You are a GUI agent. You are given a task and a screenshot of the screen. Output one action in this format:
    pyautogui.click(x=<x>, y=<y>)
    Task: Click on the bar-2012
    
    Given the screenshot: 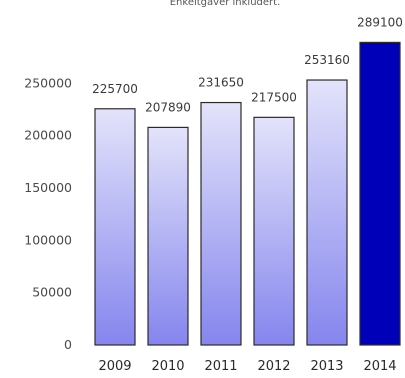 What is the action you would take?
    pyautogui.click(x=274, y=231)
    